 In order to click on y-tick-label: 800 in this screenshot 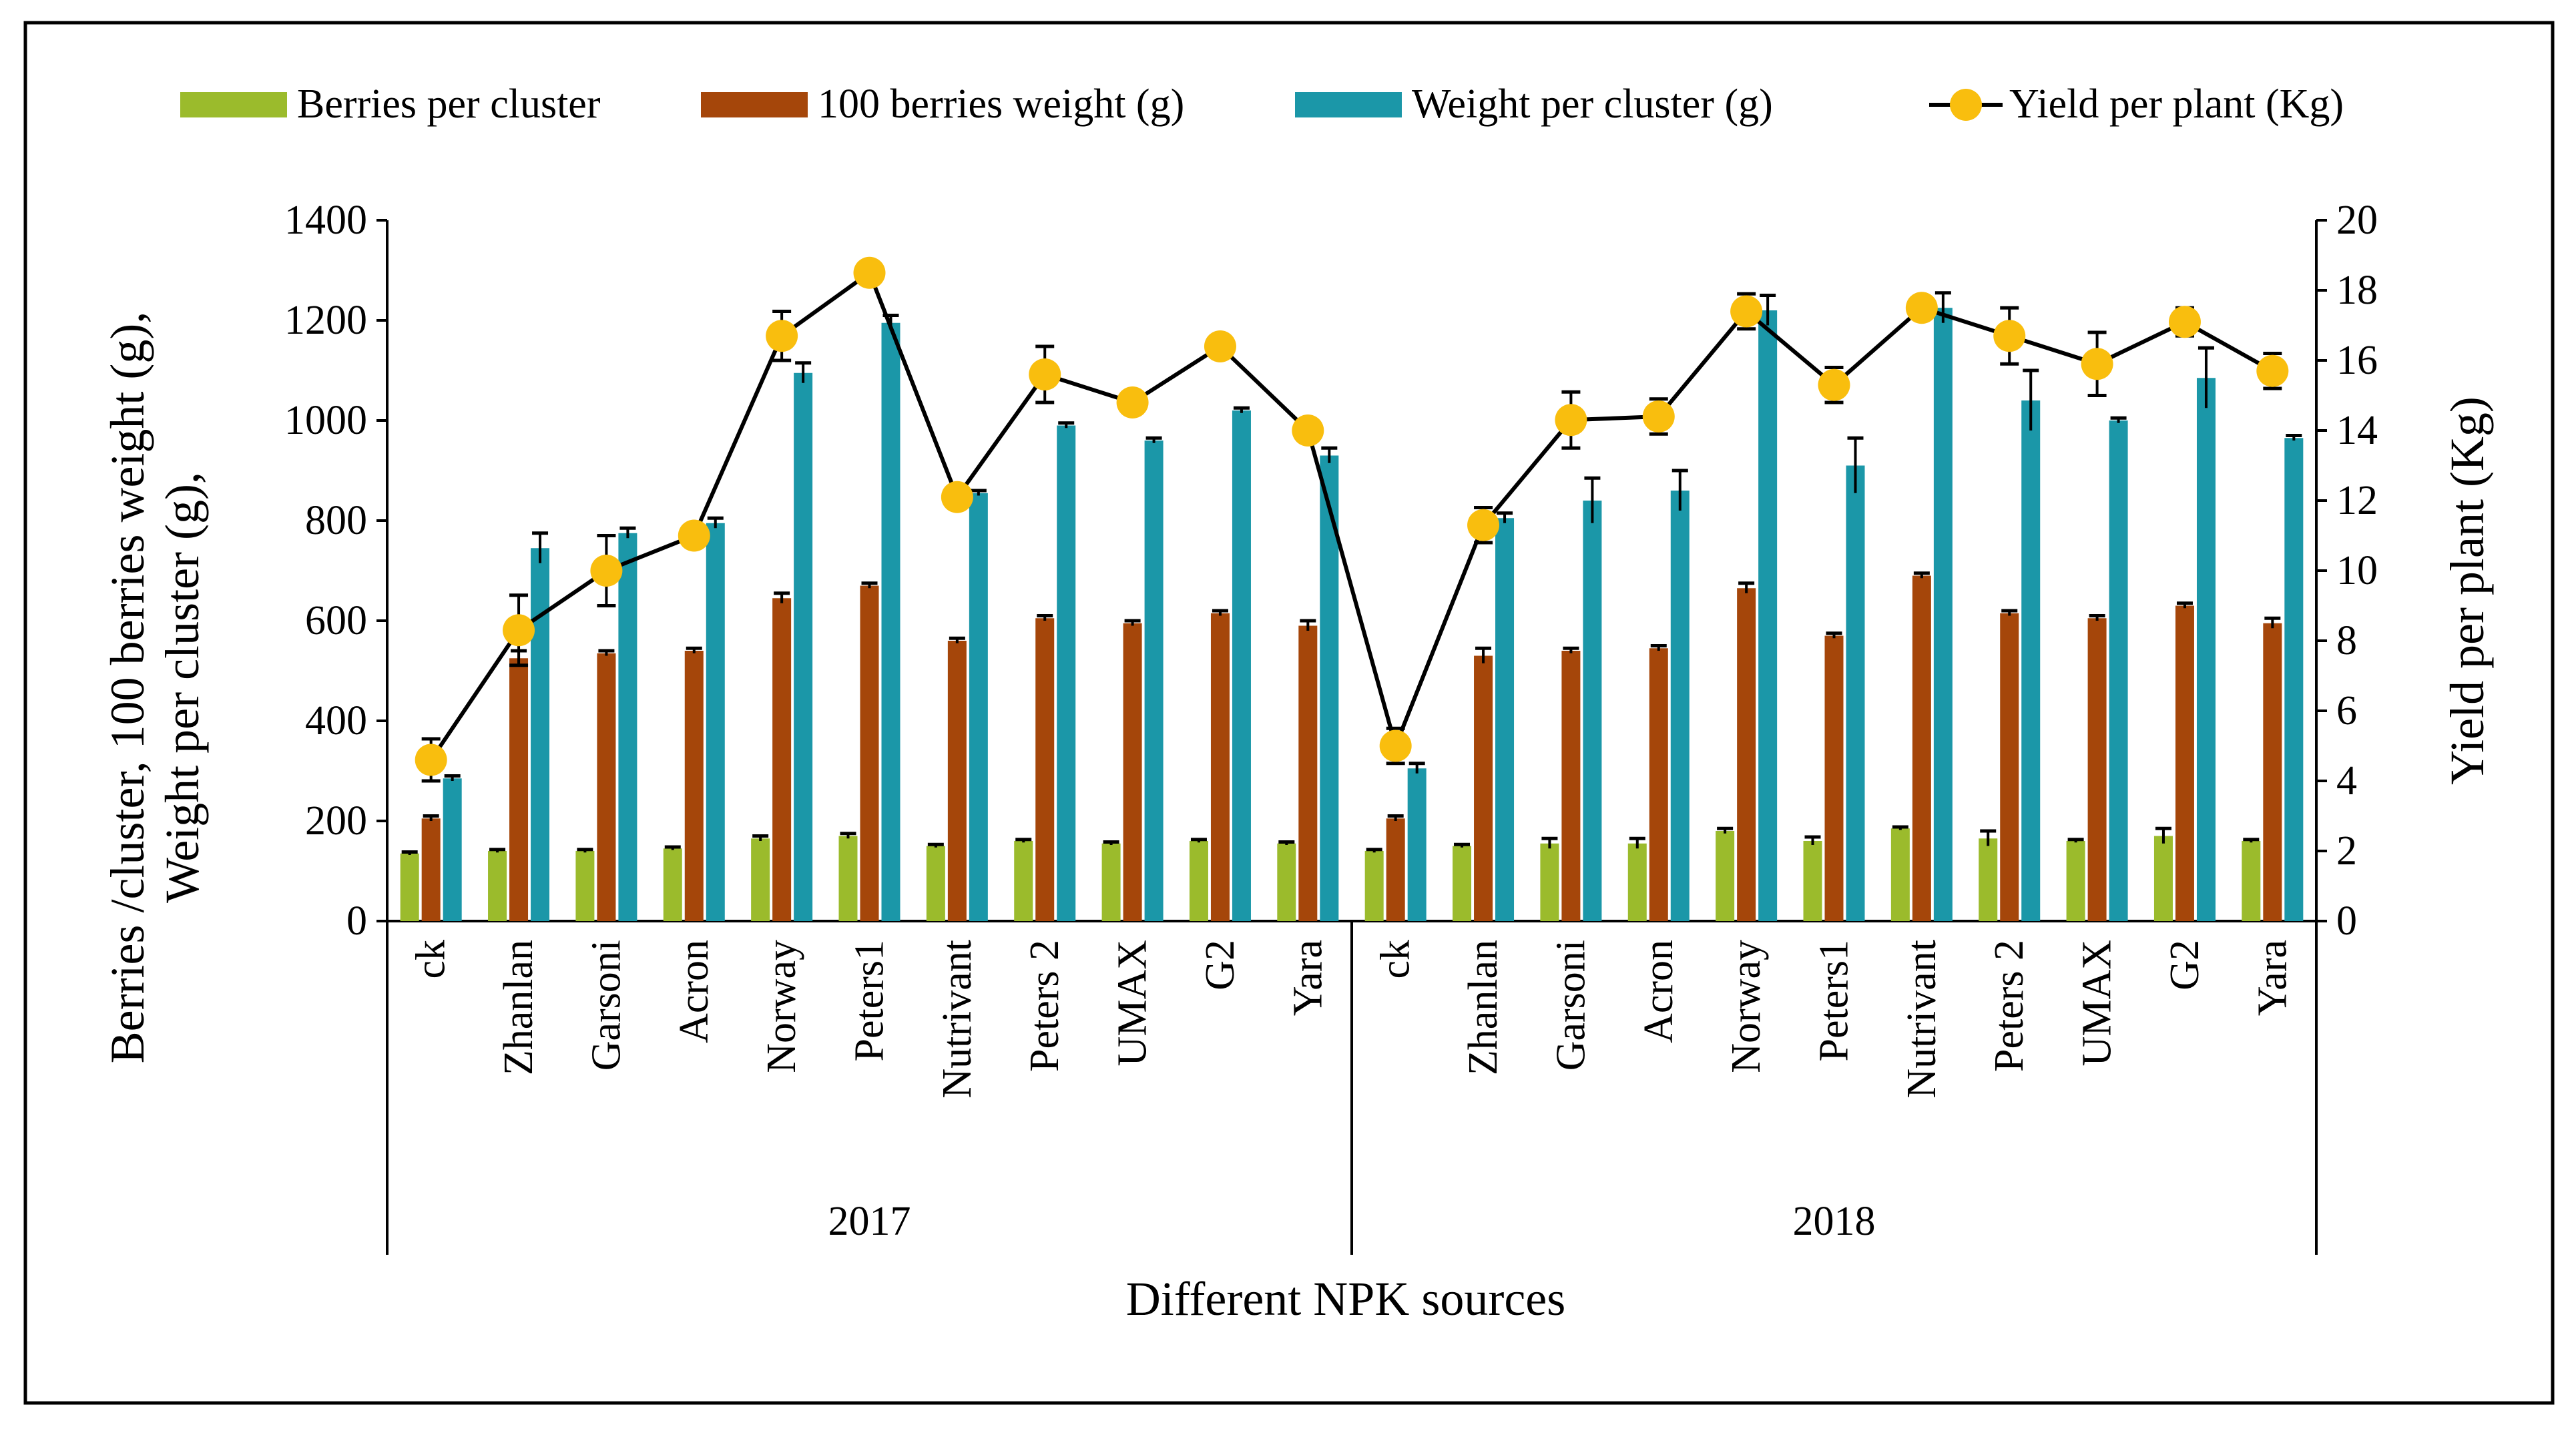, I will do `click(336, 521)`.